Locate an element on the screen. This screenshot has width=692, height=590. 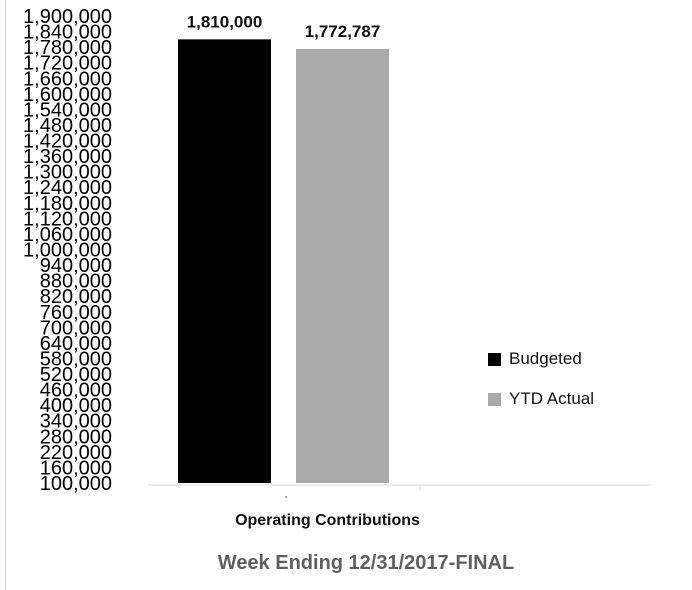
y-tick-label: 1,360,000 is located at coordinates (67, 157).